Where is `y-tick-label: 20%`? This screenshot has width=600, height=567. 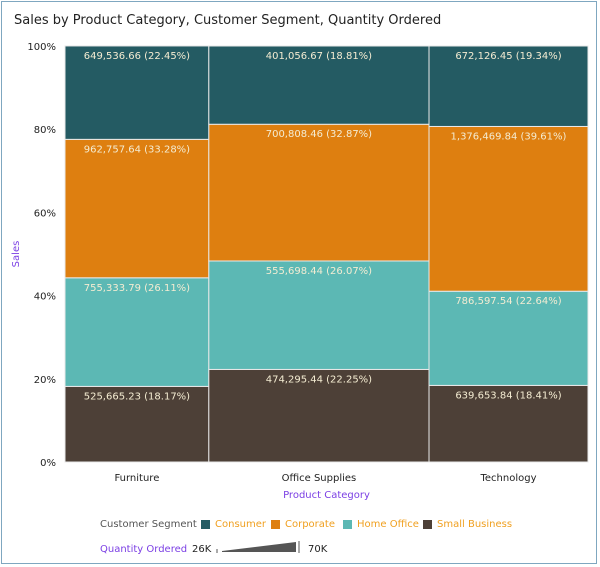 y-tick-label: 20% is located at coordinates (45, 380).